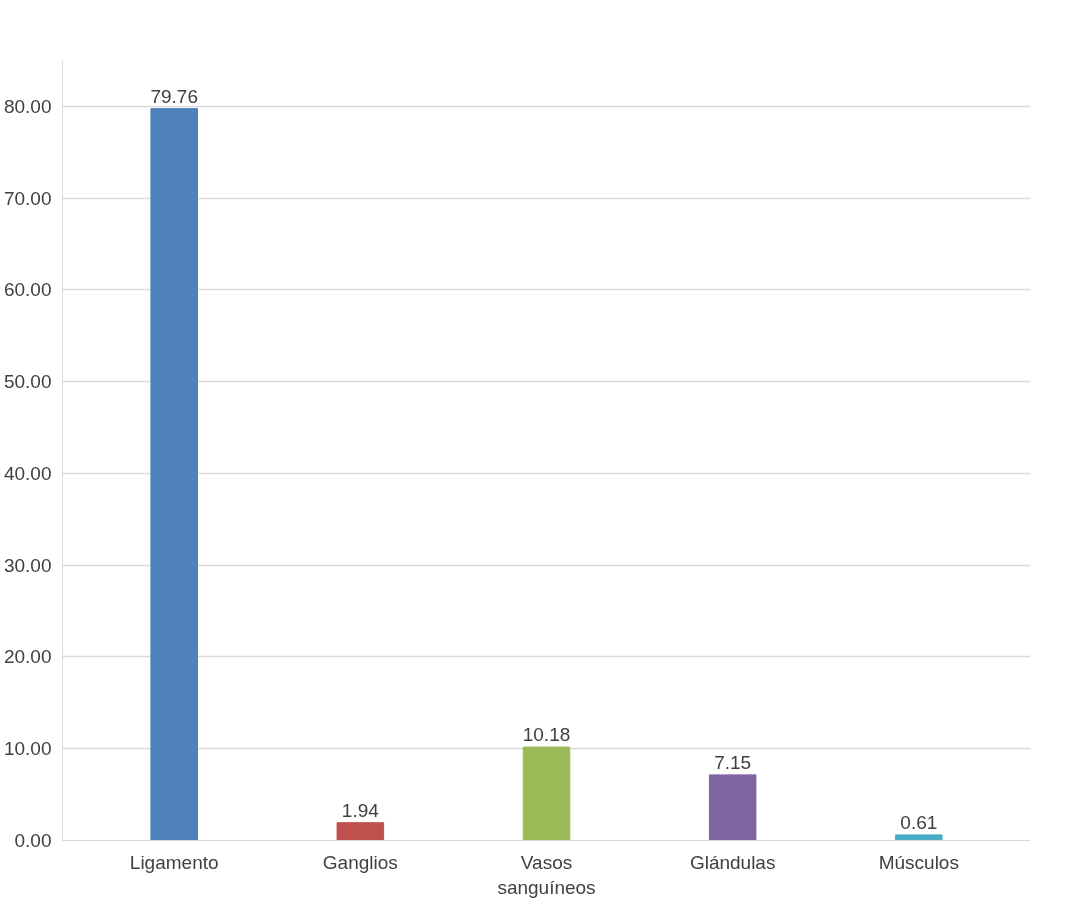  What do you see at coordinates (733, 762) in the screenshot?
I see `data-label: 7.15` at bounding box center [733, 762].